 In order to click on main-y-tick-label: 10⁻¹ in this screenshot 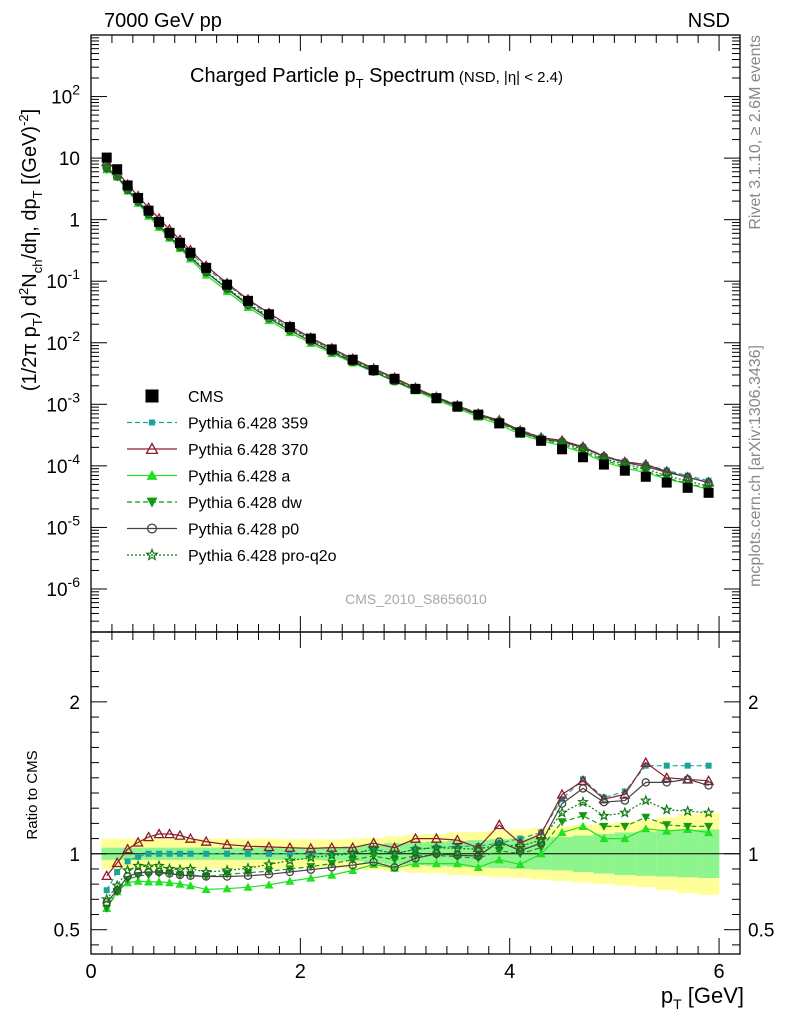, I will do `click(63, 279)`.